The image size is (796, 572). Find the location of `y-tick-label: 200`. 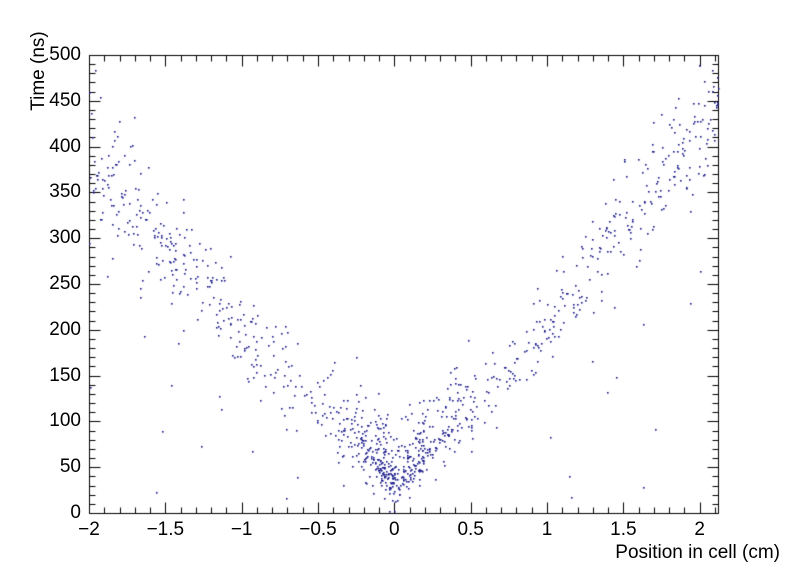

y-tick-label: 200 is located at coordinates (65, 329).